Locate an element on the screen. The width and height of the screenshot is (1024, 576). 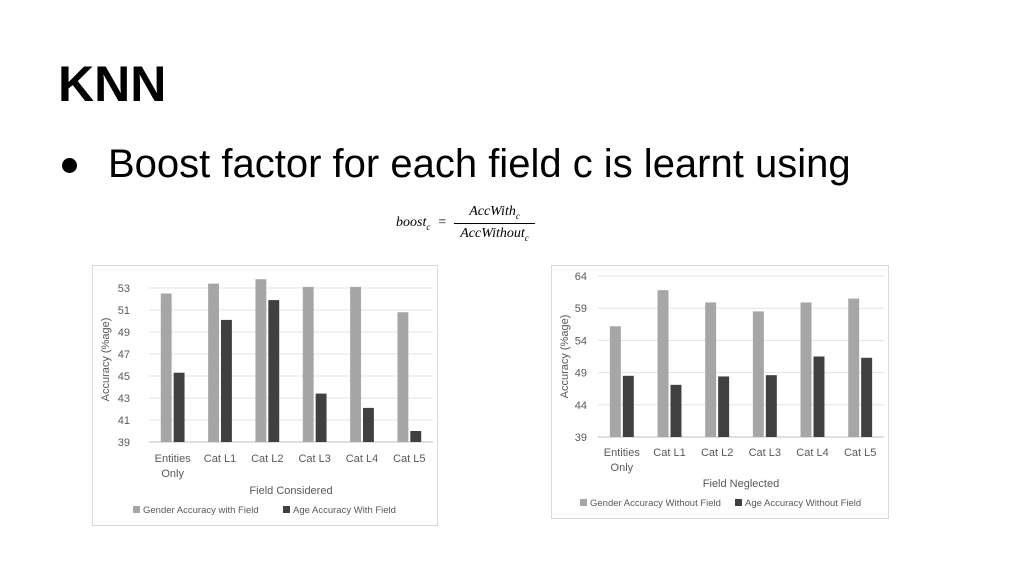
y-tick-label: 45 is located at coordinates (124, 377).